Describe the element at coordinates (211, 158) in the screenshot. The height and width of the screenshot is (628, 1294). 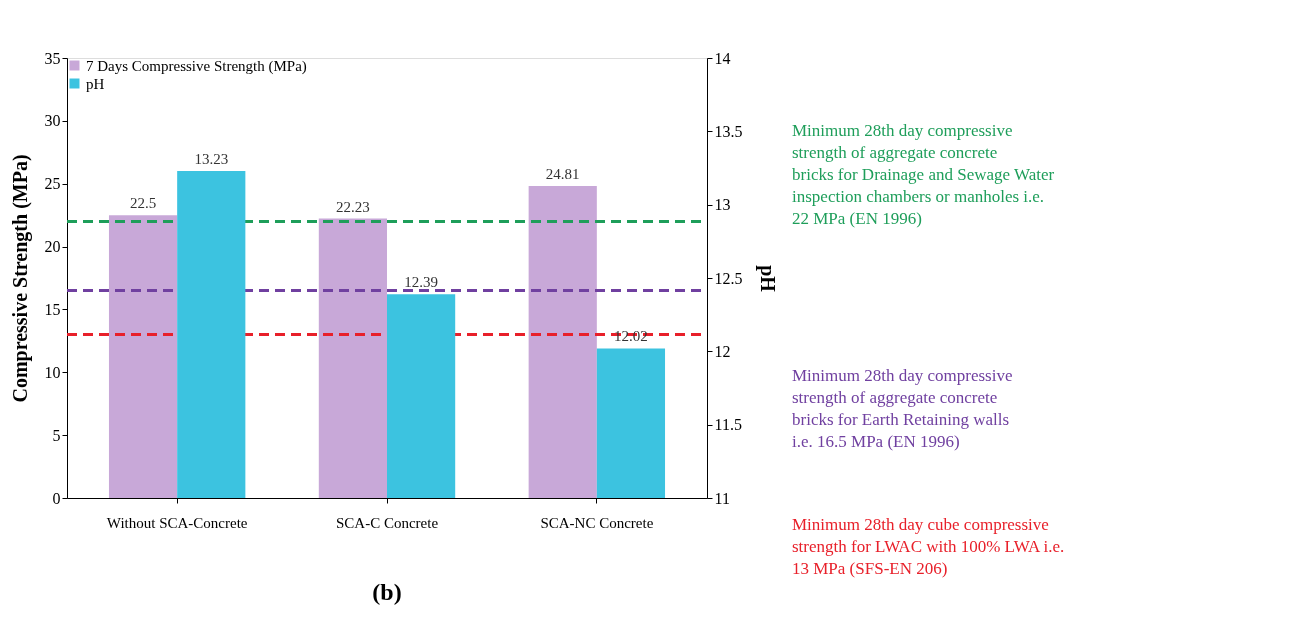
I see `data-label: 13.23` at that location.